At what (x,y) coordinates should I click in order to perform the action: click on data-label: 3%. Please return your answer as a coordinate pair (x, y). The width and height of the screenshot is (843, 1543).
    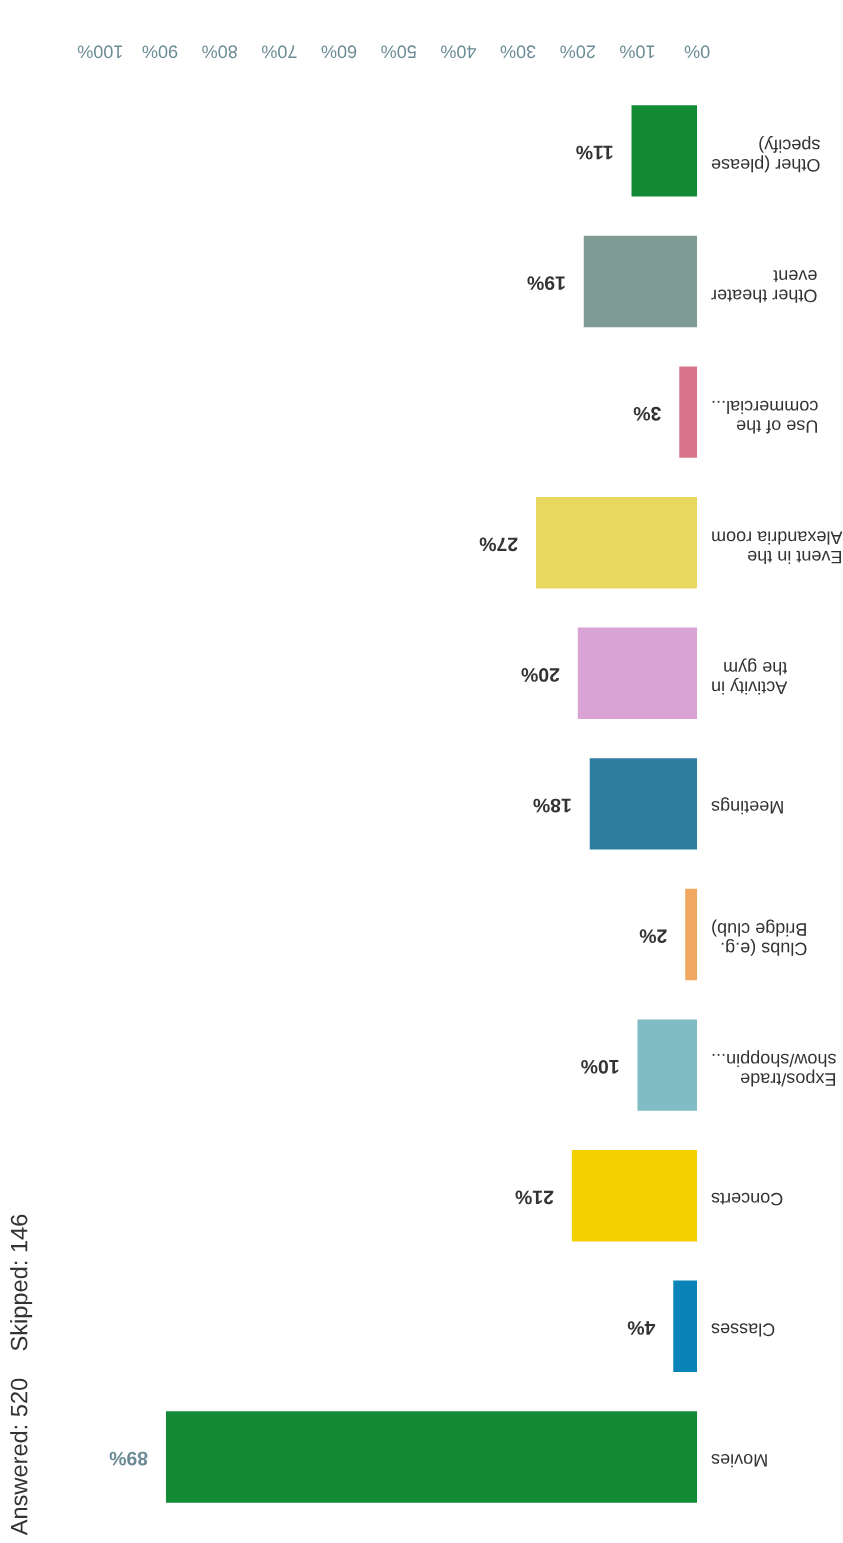
    Looking at the image, I should click on (647, 413).